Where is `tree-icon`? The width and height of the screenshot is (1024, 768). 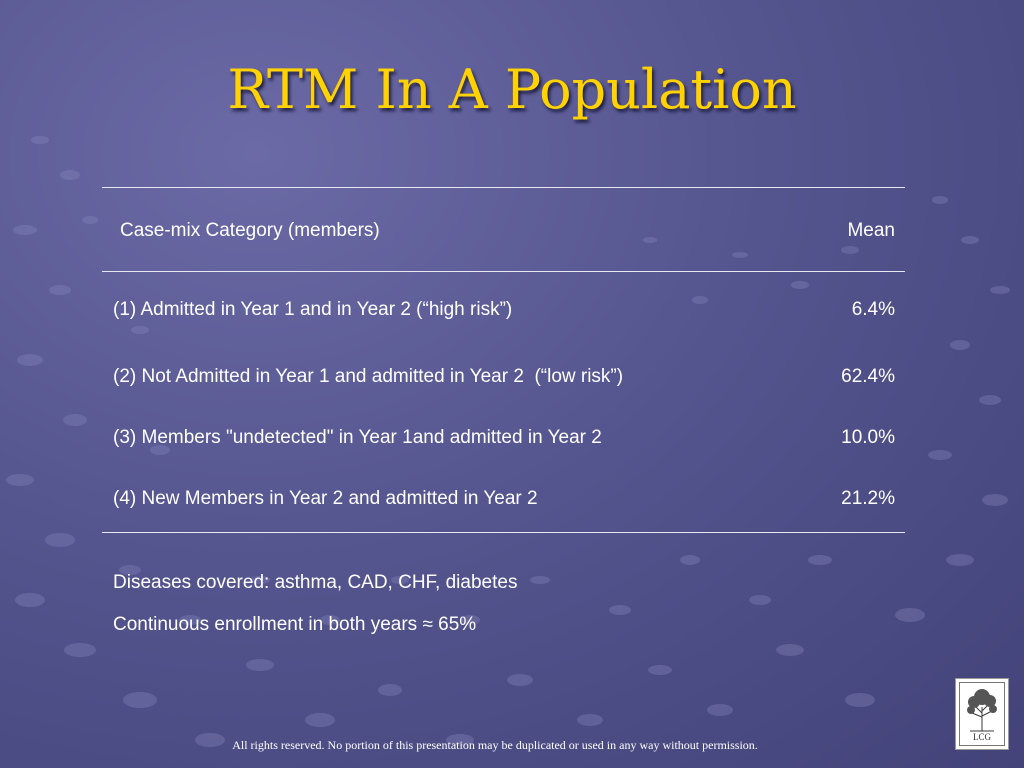 tree-icon is located at coordinates (982, 710).